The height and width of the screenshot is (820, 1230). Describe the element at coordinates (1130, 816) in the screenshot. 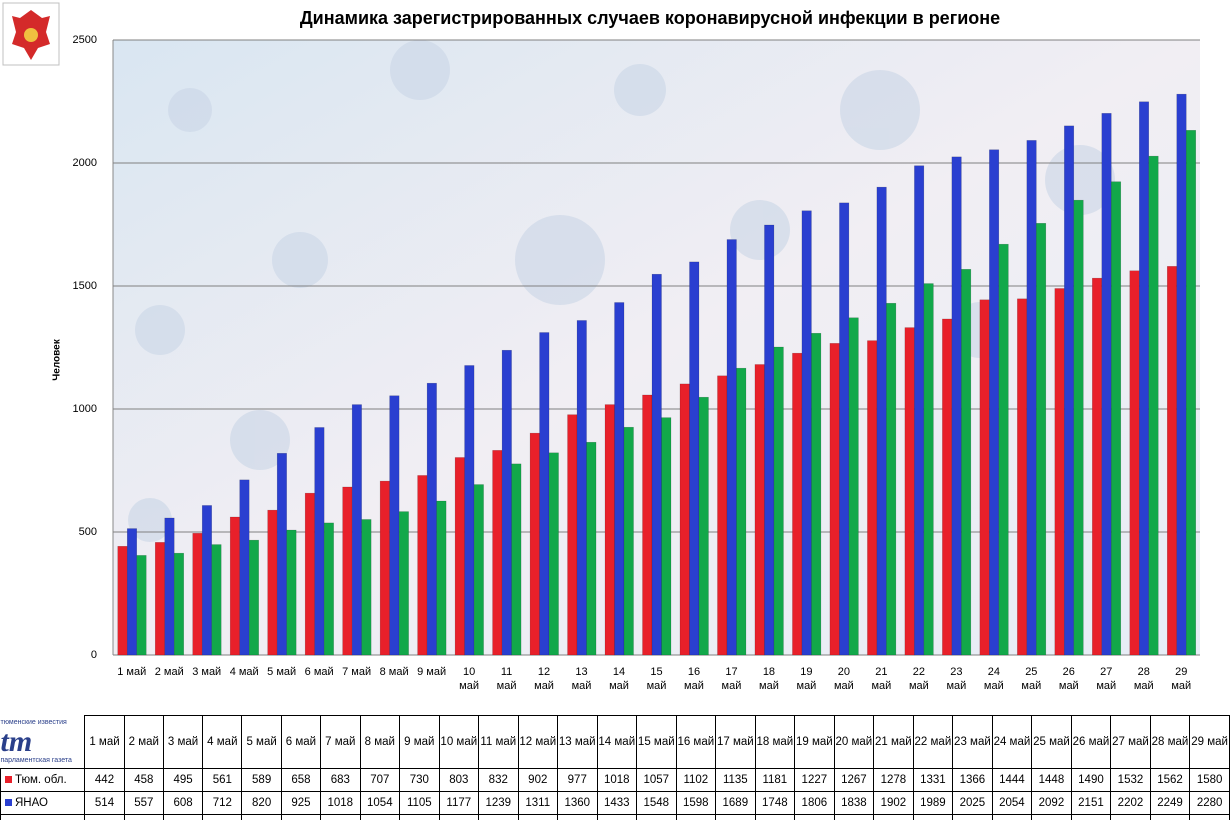

I see `table-value: 1924` at that location.